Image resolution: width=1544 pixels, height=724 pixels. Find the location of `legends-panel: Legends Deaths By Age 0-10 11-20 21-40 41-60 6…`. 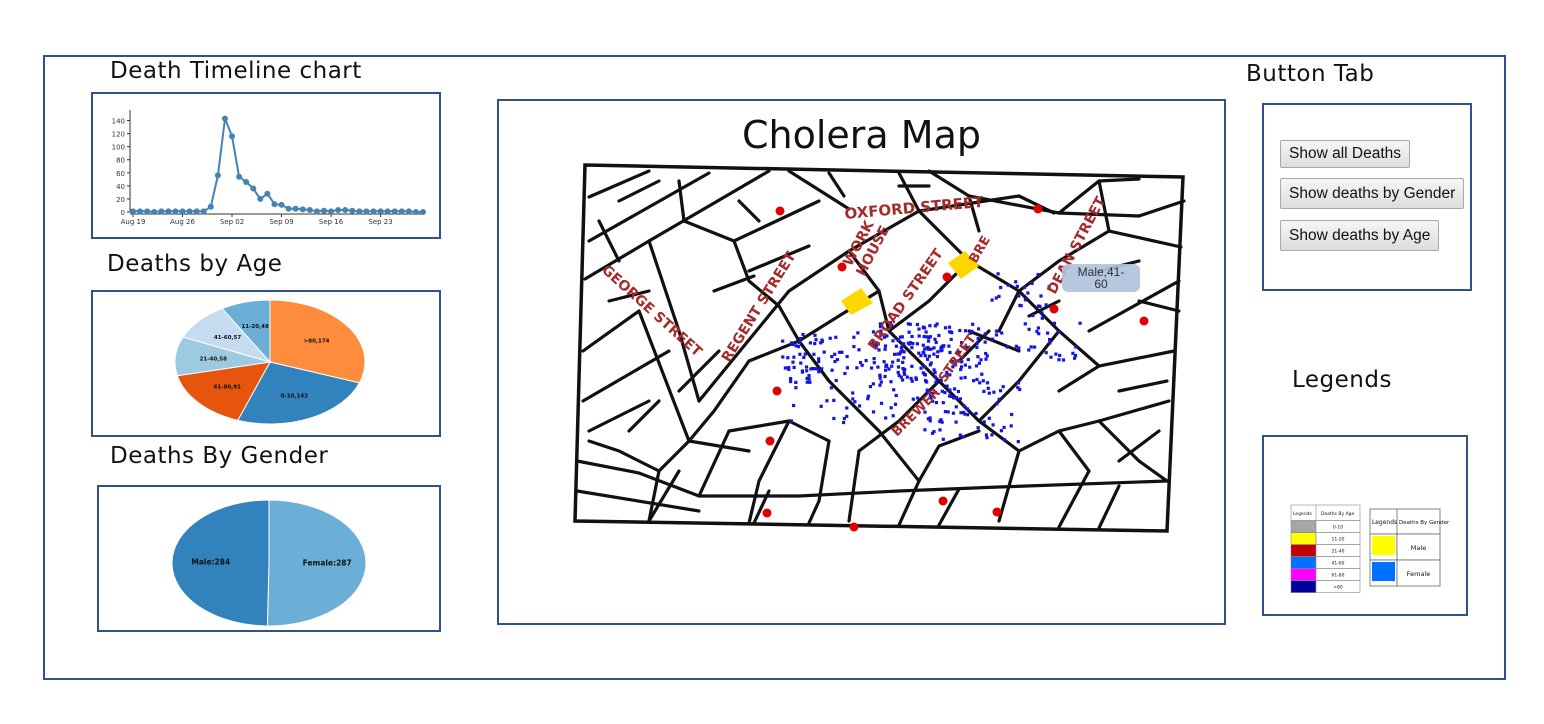

legends-panel: Legends Deaths By Age 0-10 11-20 21-40 41-60 6… is located at coordinates (1365, 525).